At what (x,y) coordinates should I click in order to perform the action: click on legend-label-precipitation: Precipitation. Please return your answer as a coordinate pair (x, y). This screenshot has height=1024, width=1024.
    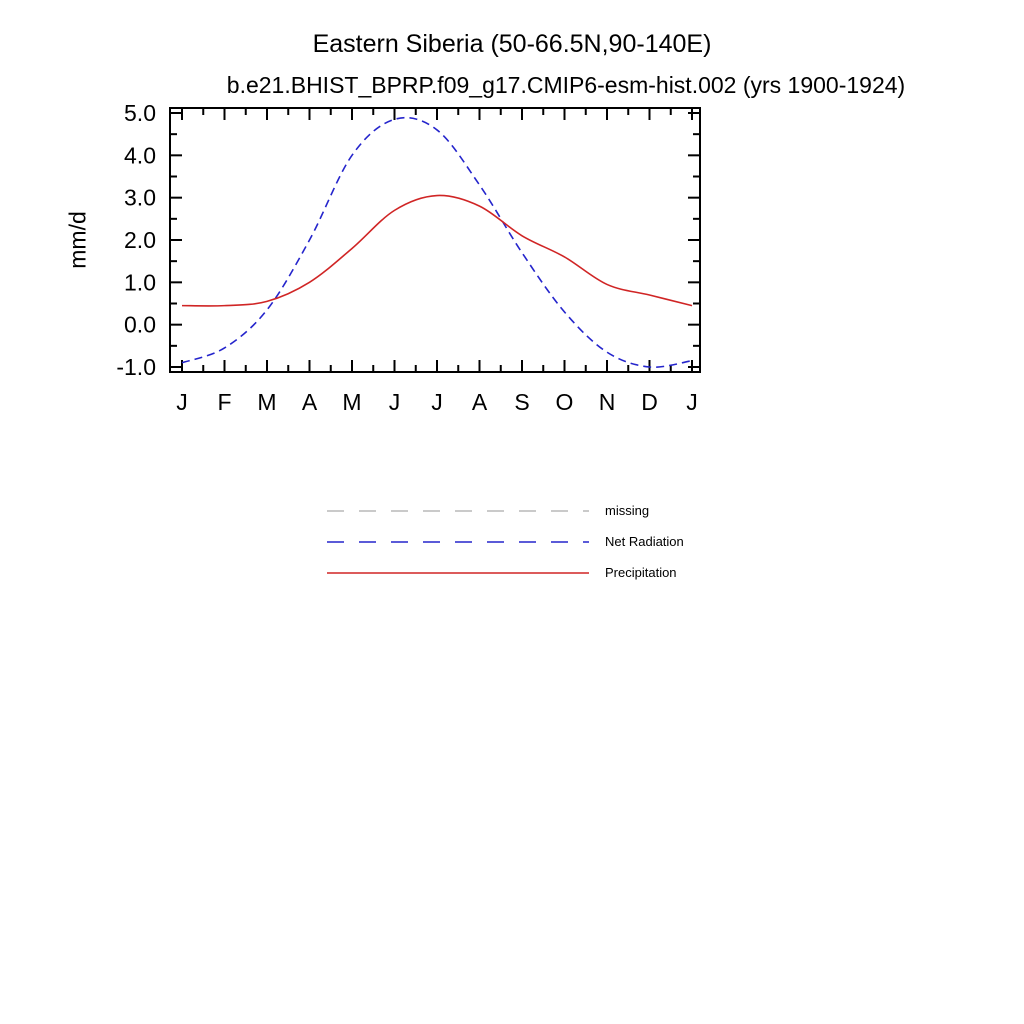
    Looking at the image, I should click on (641, 572).